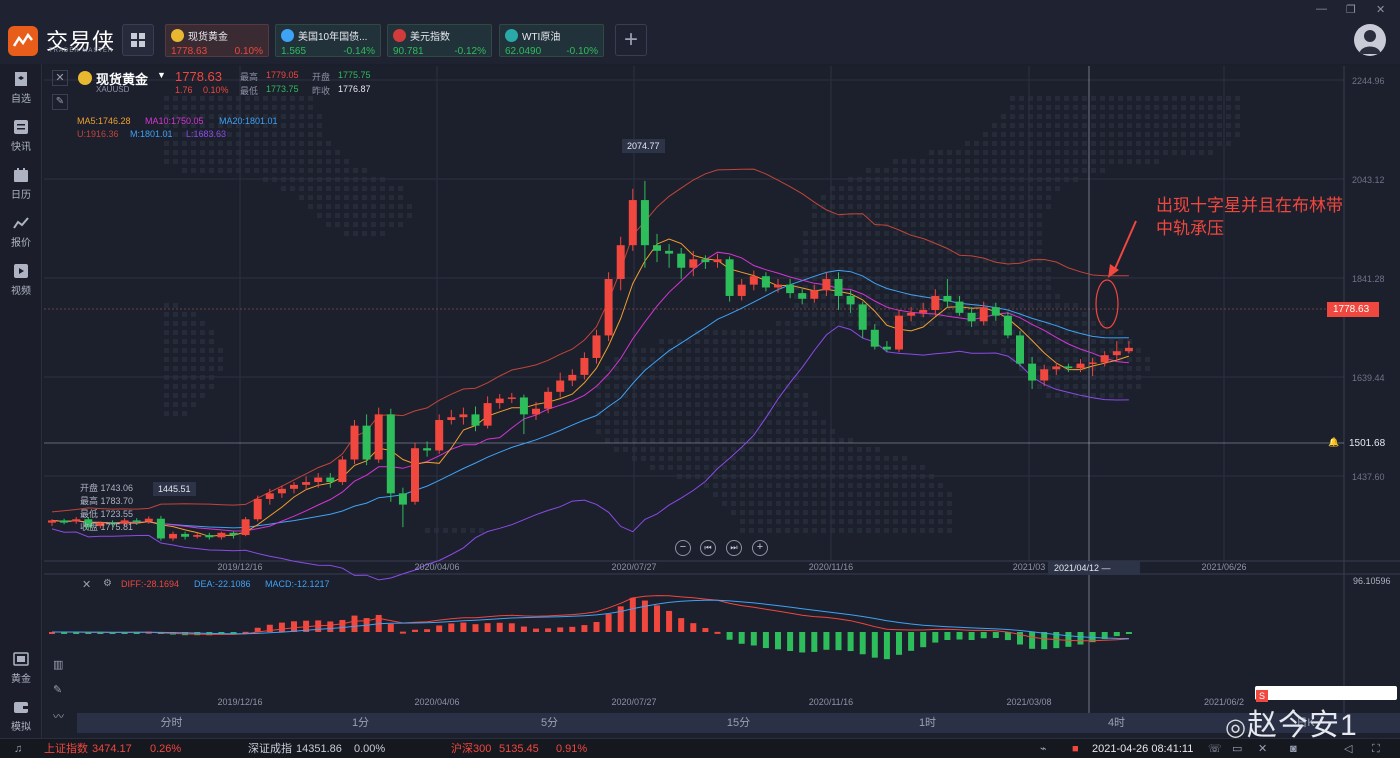 The image size is (1400, 758). Describe the element at coordinates (1305, 723) in the screenshot. I see `timeframe-6: 日K` at that location.